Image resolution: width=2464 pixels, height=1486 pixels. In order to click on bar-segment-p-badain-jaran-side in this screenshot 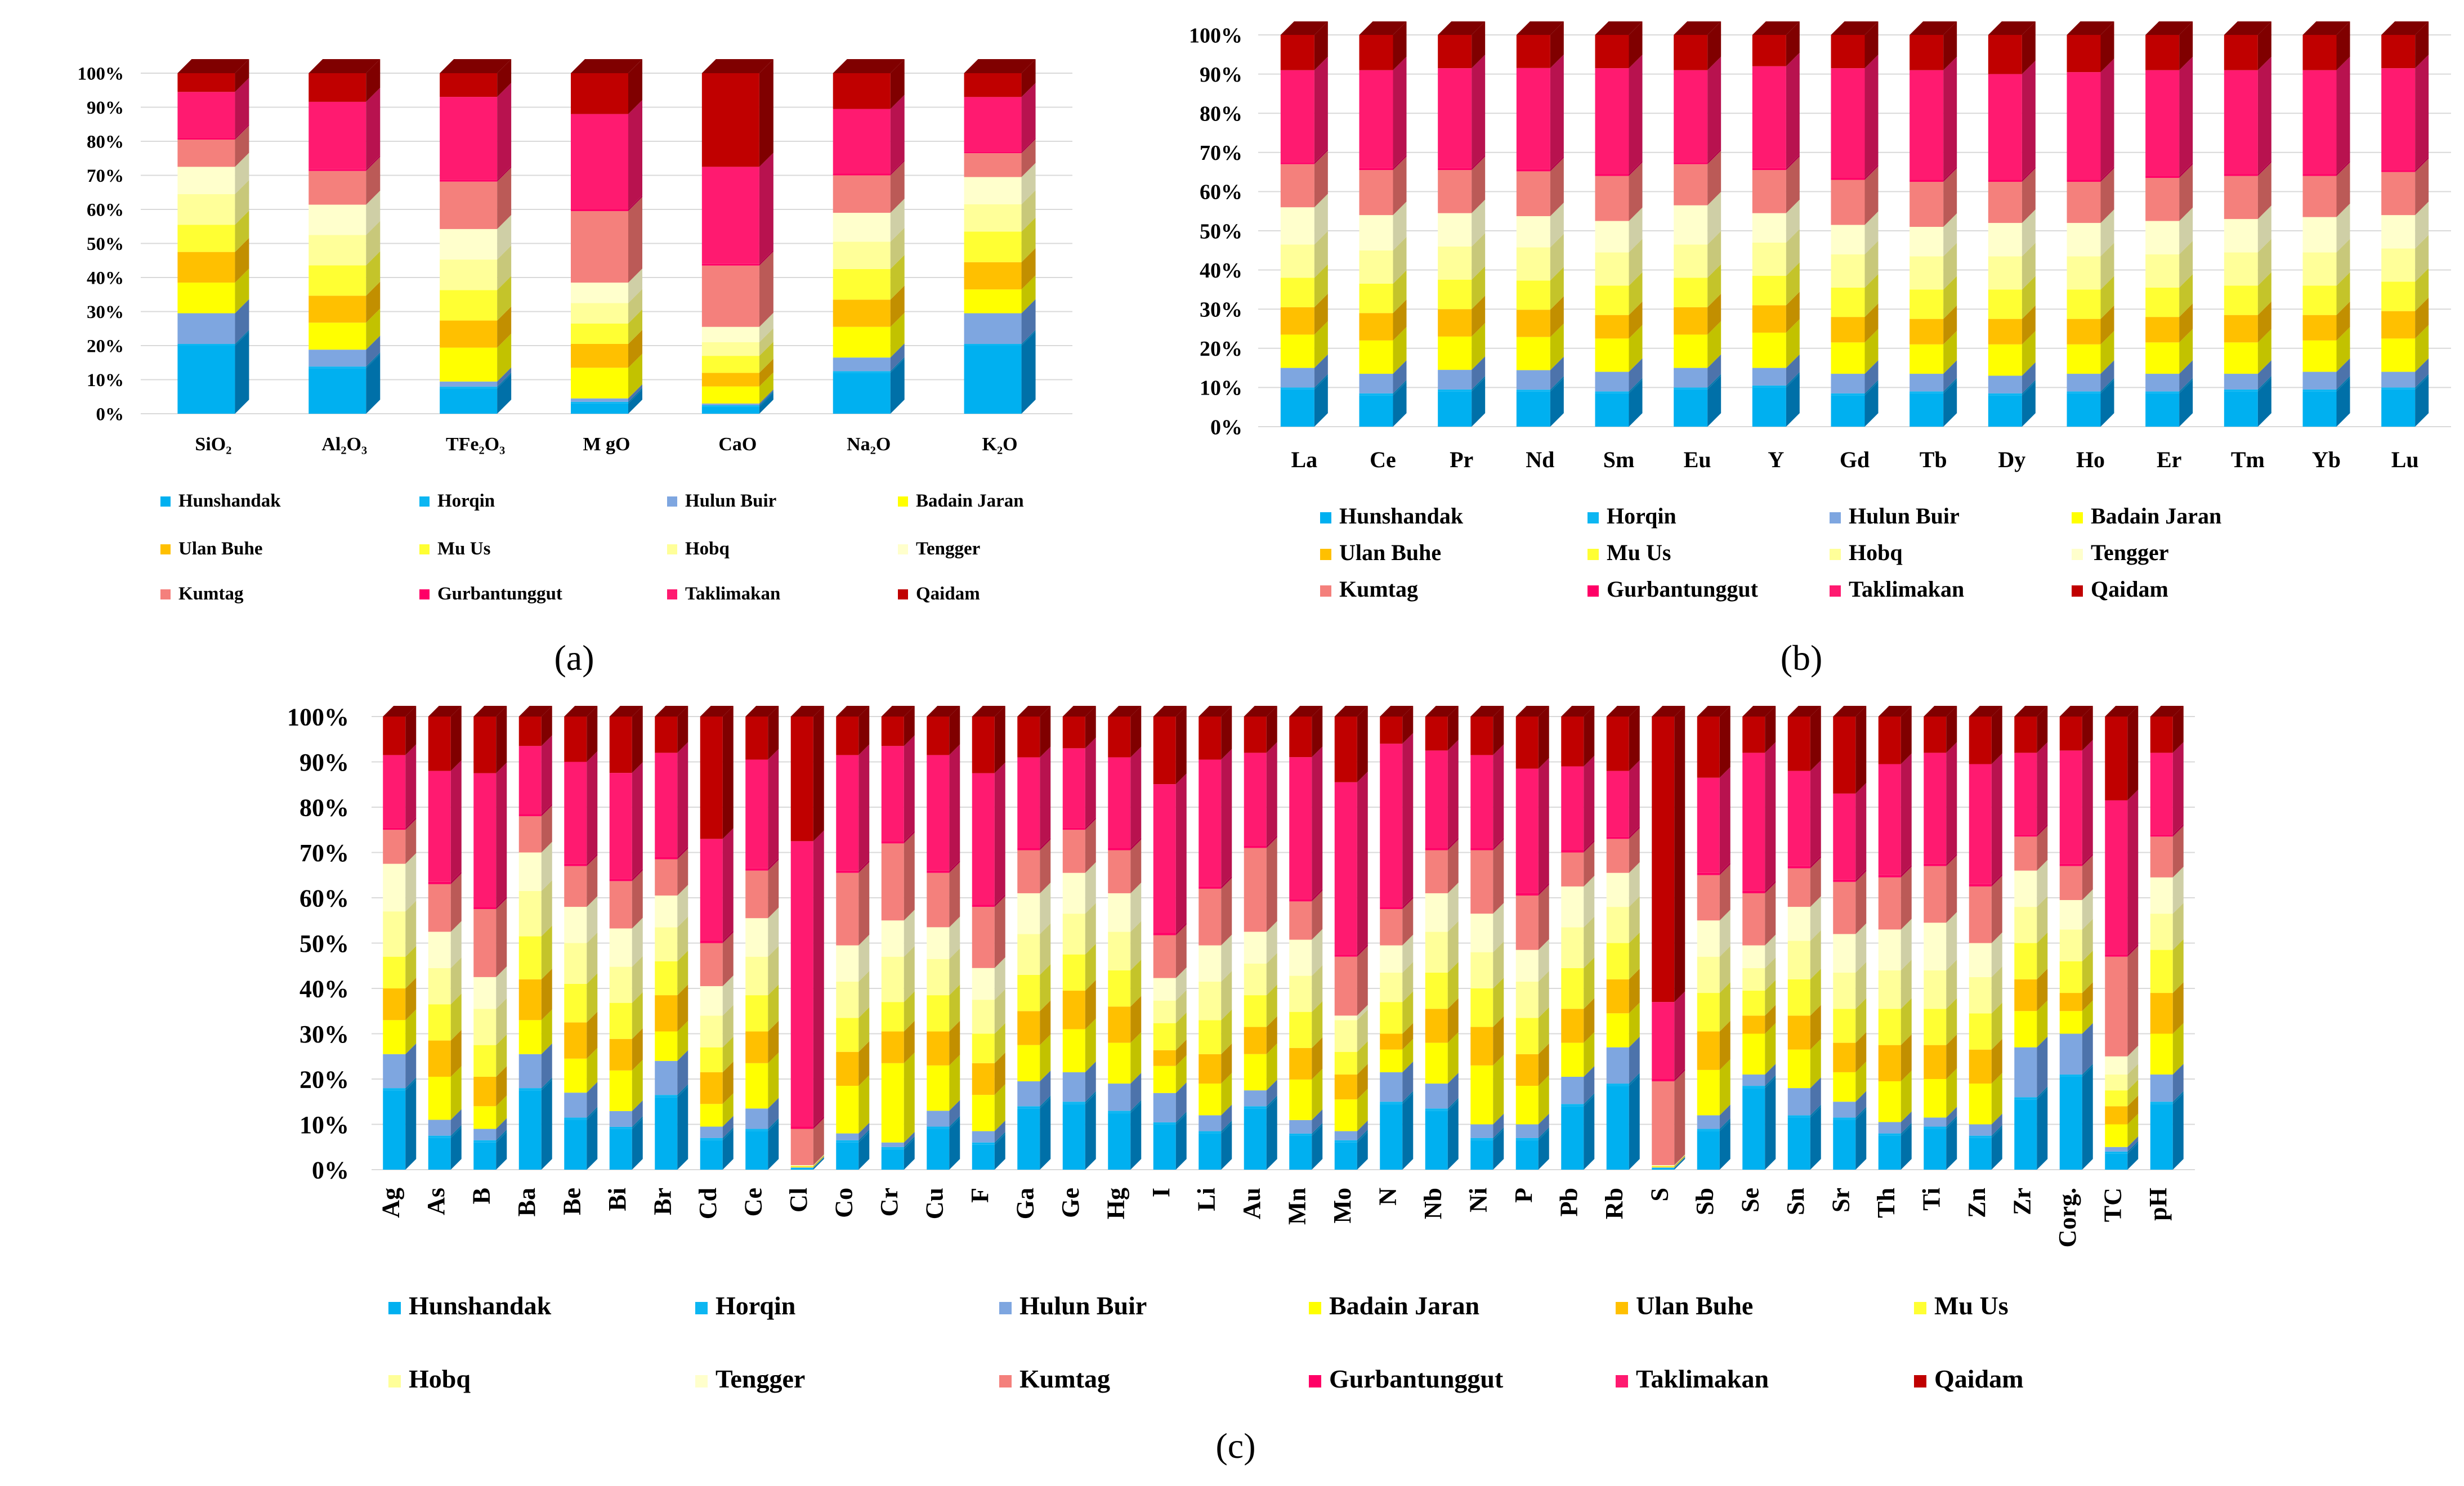, I will do `click(1543, 1100)`.